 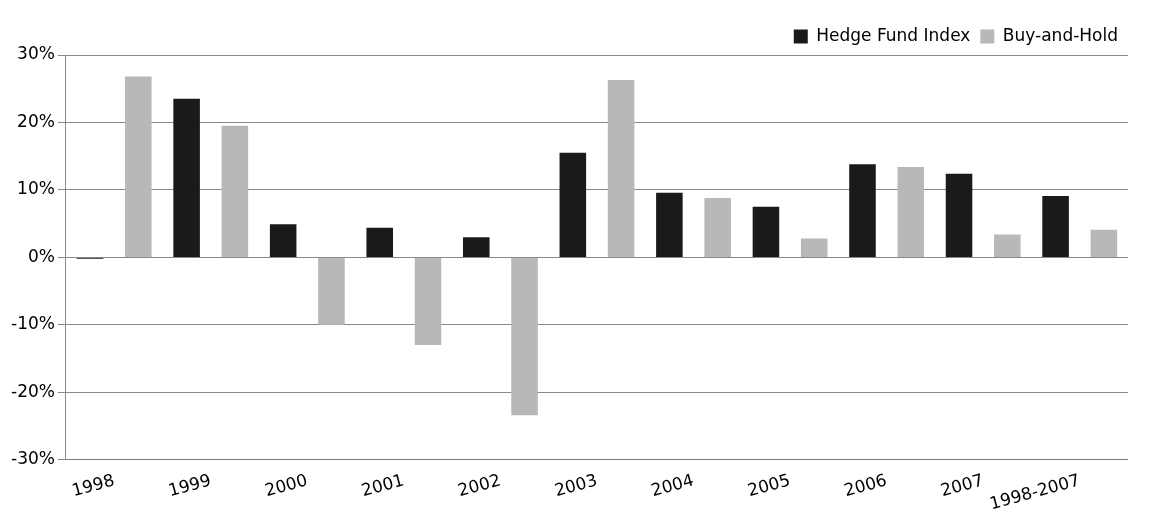 I want to click on legend-label: Hedge Fund Index, so click(x=893, y=34).